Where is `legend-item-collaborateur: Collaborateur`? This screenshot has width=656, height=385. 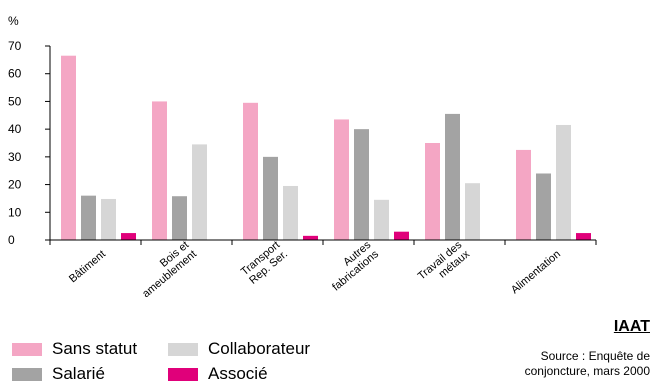 legend-item-collaborateur: Collaborateur is located at coordinates (239, 349).